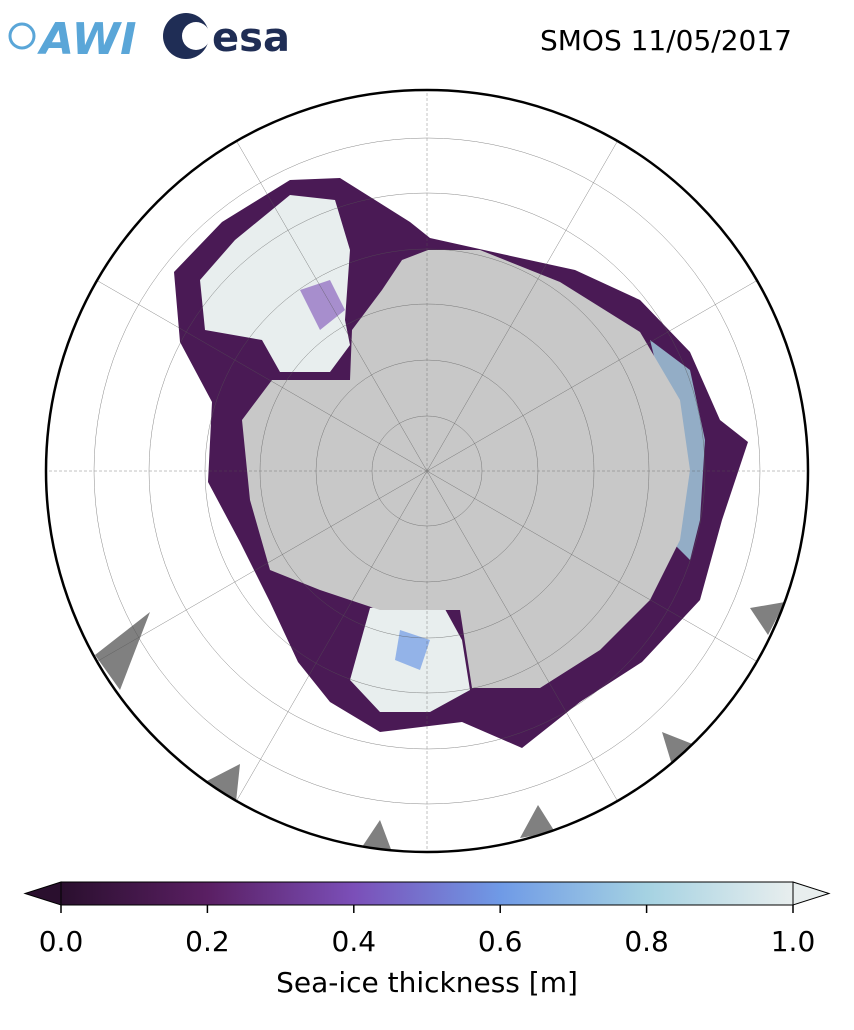  What do you see at coordinates (666, 40) in the screenshot?
I see `map-title: SMOS 11/05/2017` at bounding box center [666, 40].